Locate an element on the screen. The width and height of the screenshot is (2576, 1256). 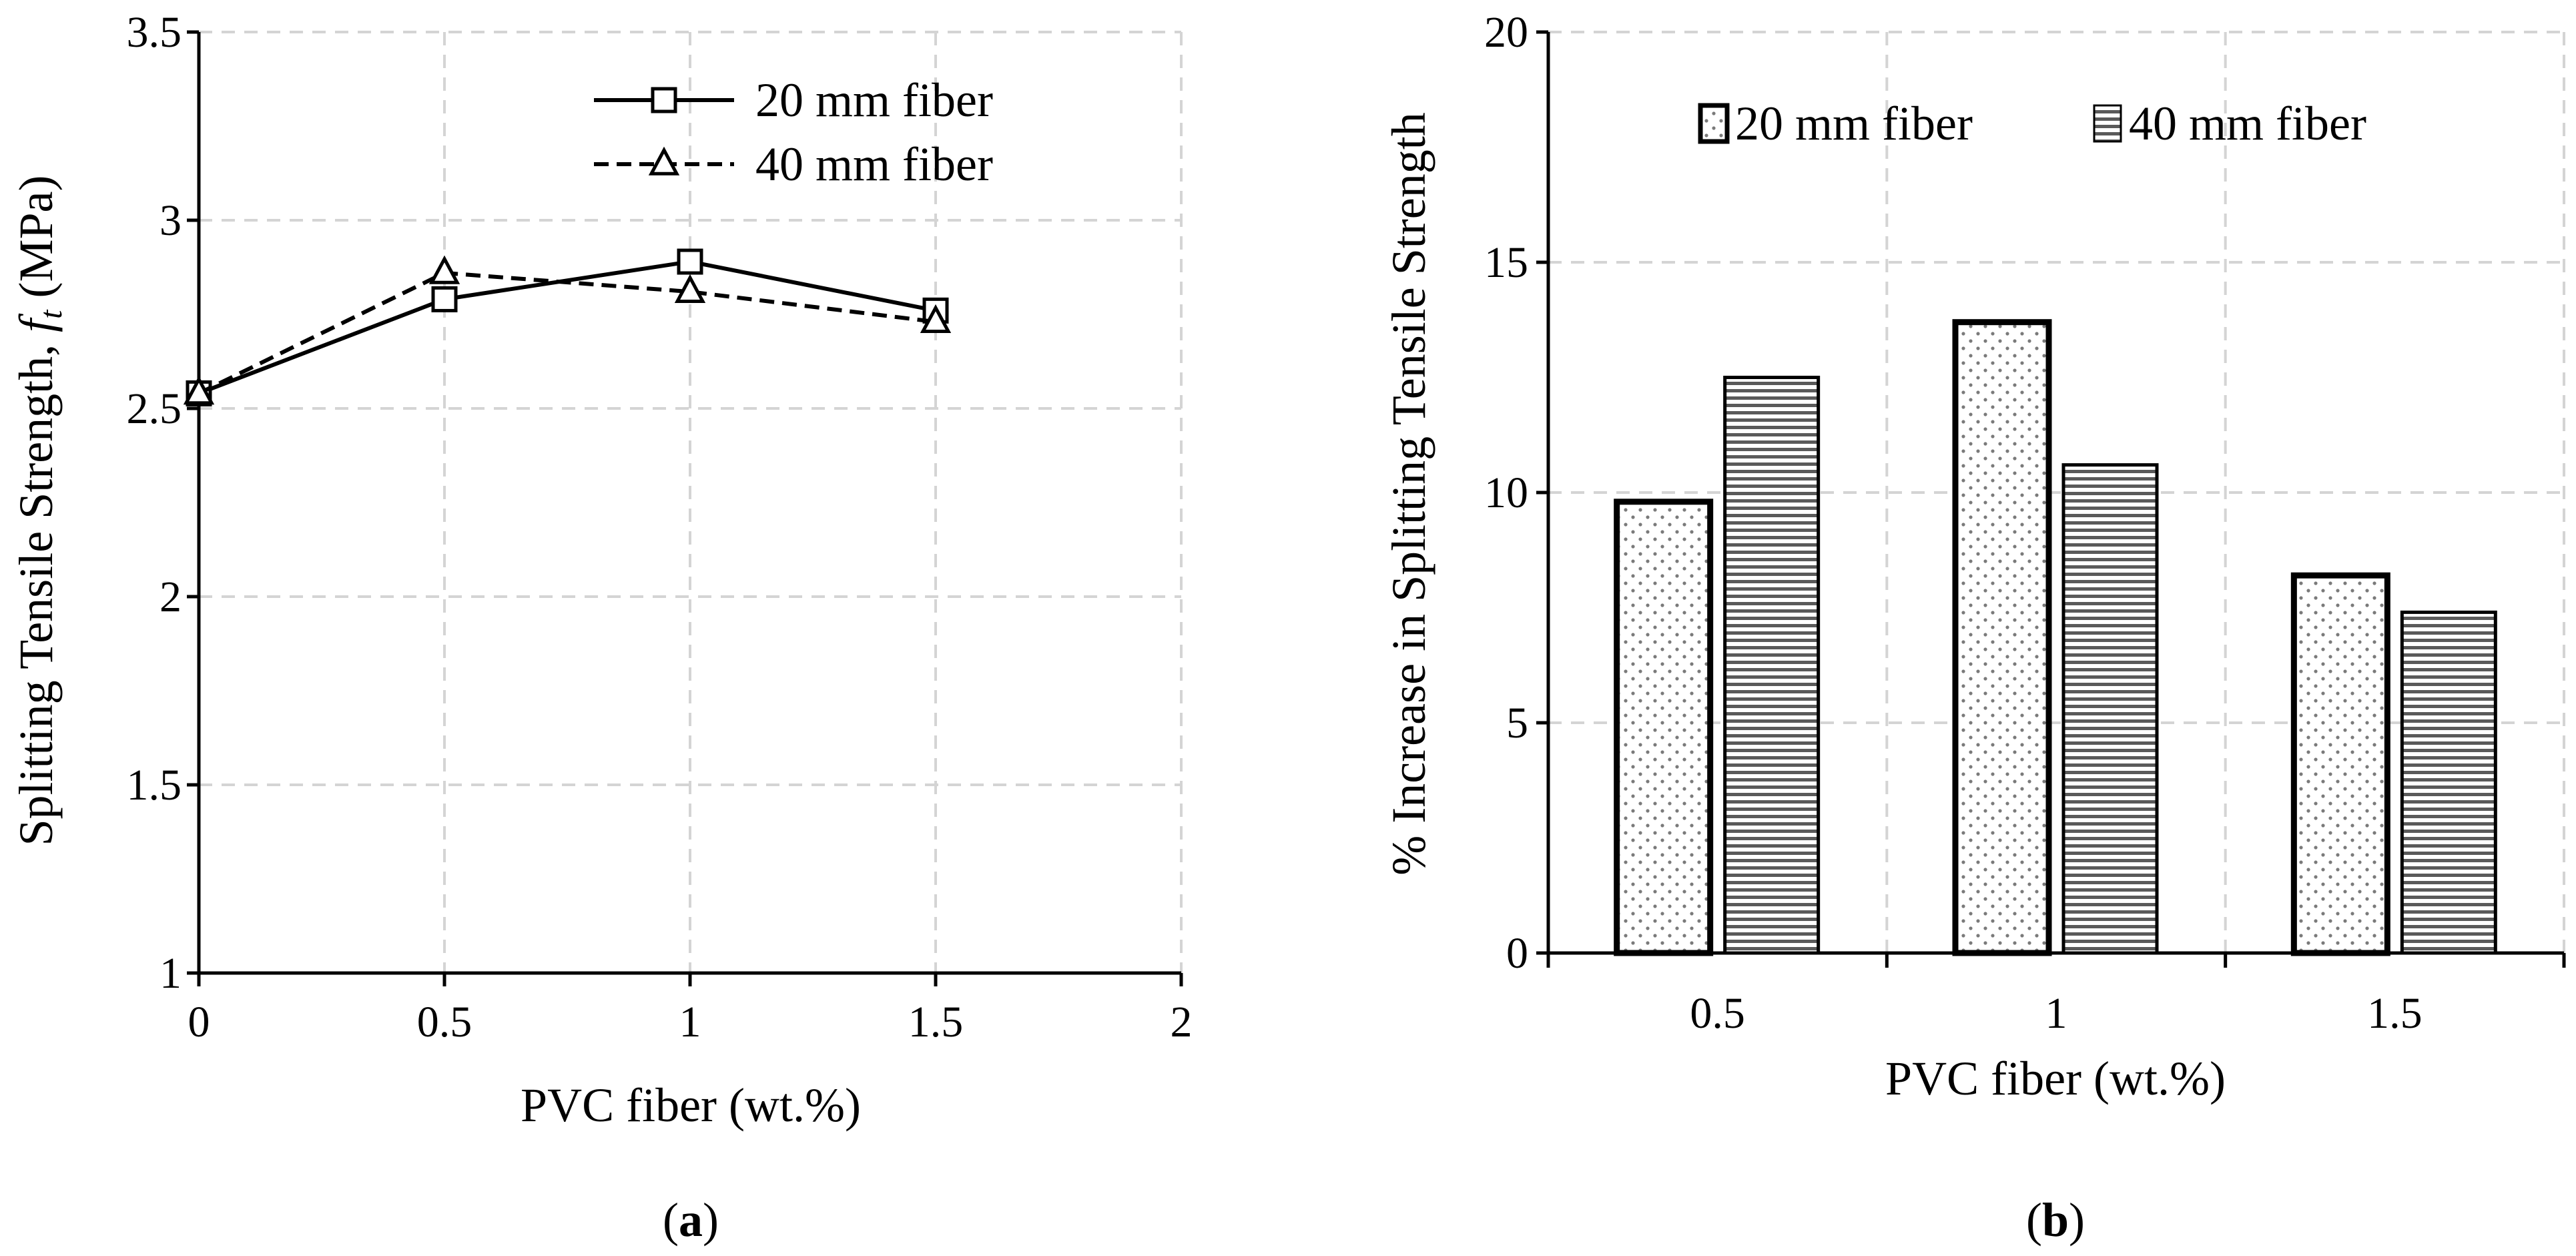
panel-a-y-tick-label: 1 is located at coordinates (170, 973).